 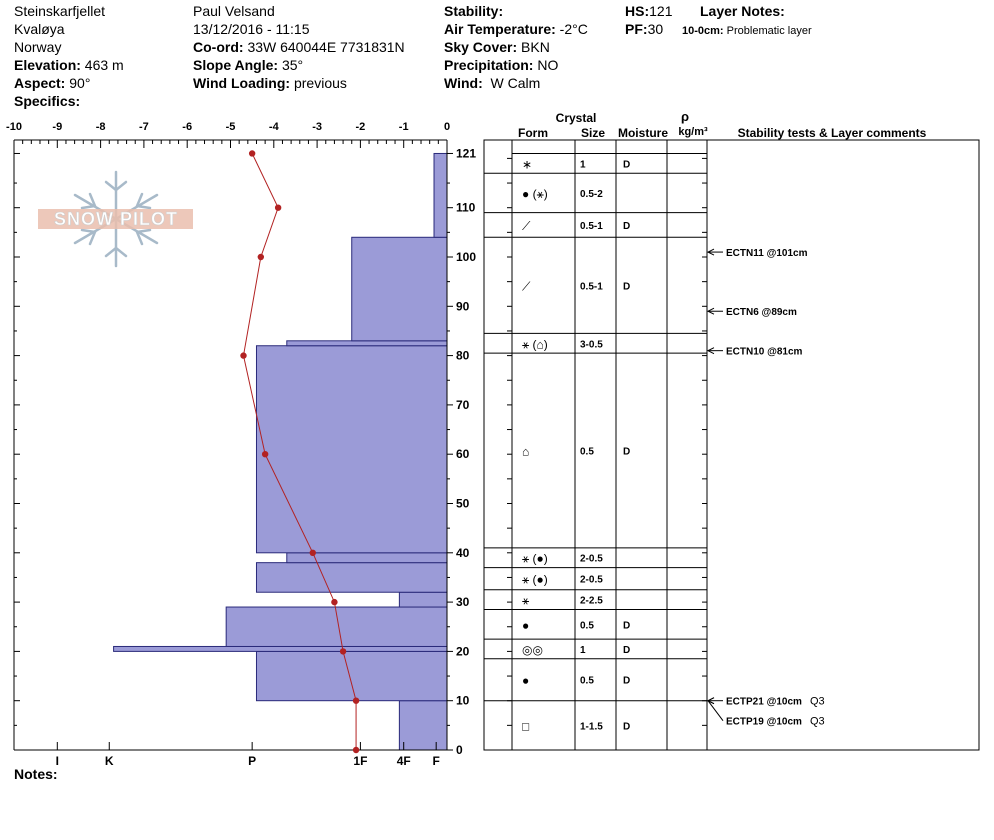 I want to click on country: Norway, so click(x=38, y=47).